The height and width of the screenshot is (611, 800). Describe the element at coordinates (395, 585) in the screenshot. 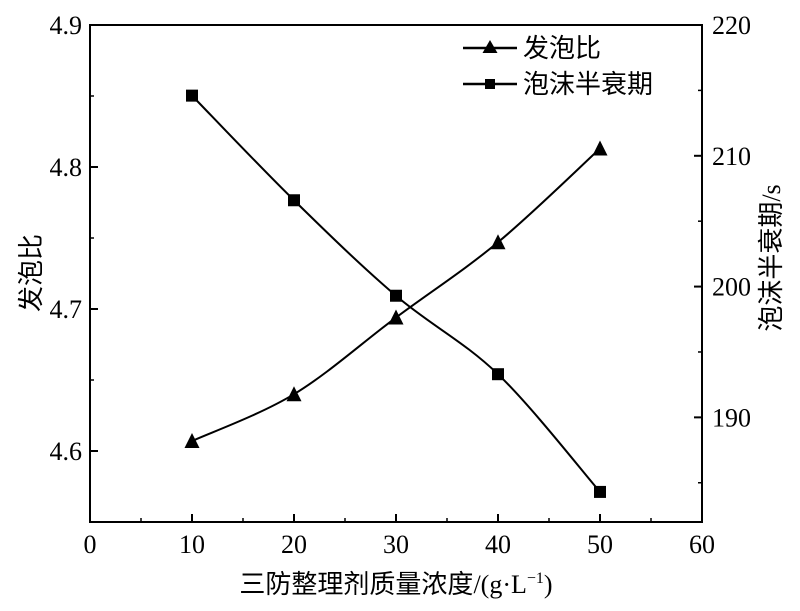

I see `x-axis-title: 三防整理剂质量浓度/(g·L−1)` at that location.